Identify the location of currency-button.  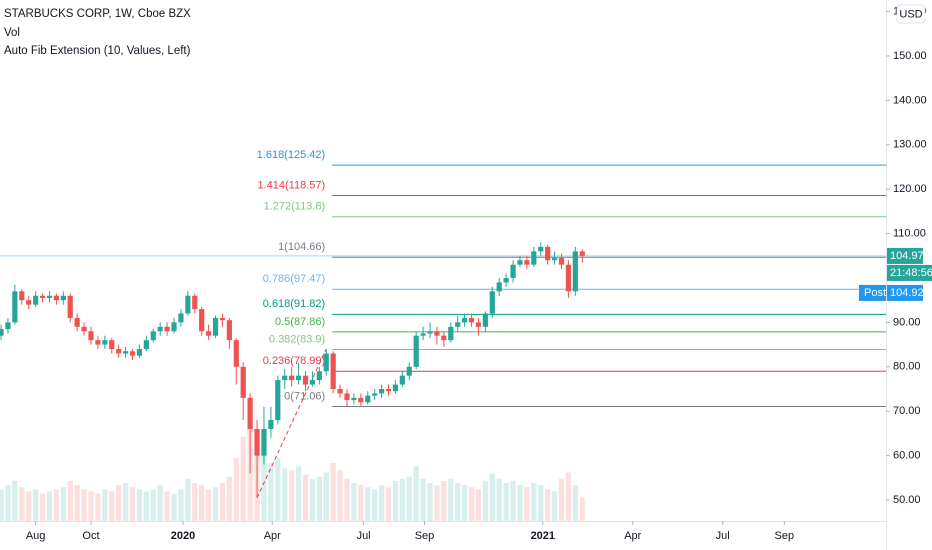
(911, 14).